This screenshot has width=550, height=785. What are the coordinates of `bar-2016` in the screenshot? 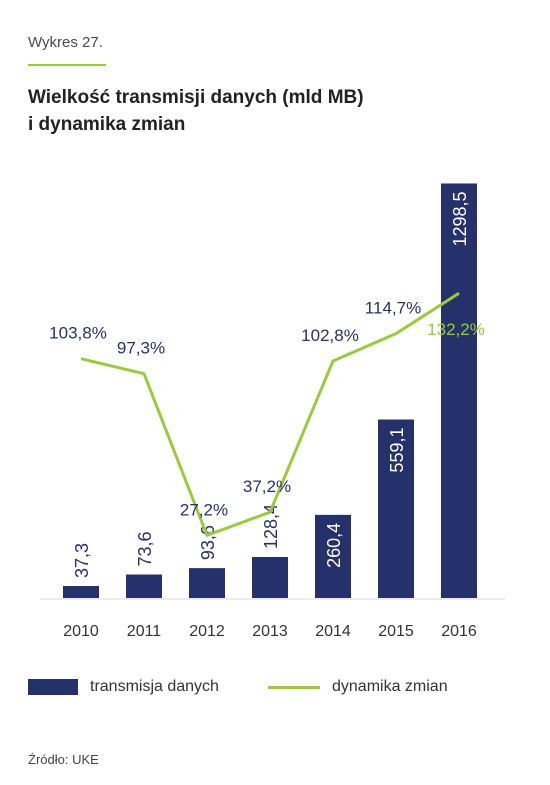 It's located at (459, 390).